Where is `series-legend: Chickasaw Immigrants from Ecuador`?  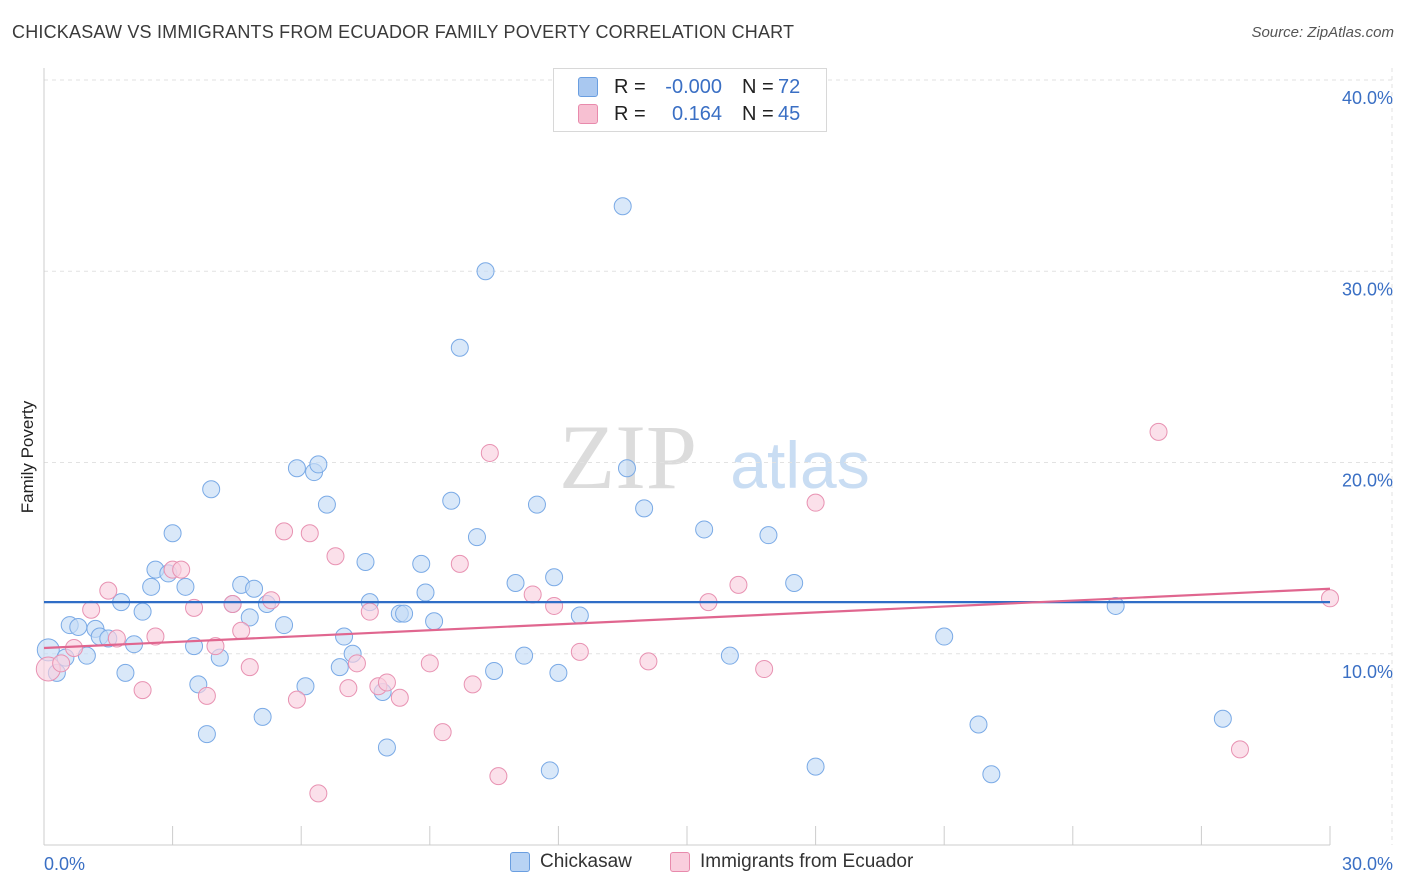
series-legend: Chickasaw Immigrants from Ecuador is located at coordinates (703, 864).